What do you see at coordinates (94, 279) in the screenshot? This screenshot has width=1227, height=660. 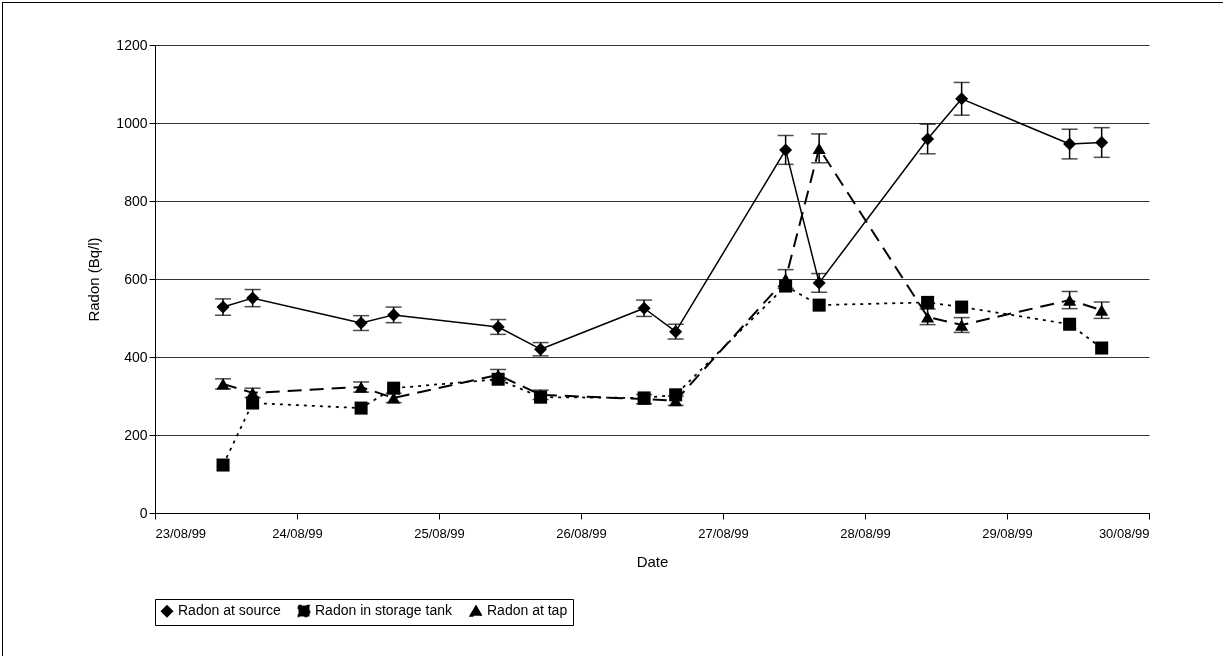 I see `y-axis-title: Radon (Bq/l)` at bounding box center [94, 279].